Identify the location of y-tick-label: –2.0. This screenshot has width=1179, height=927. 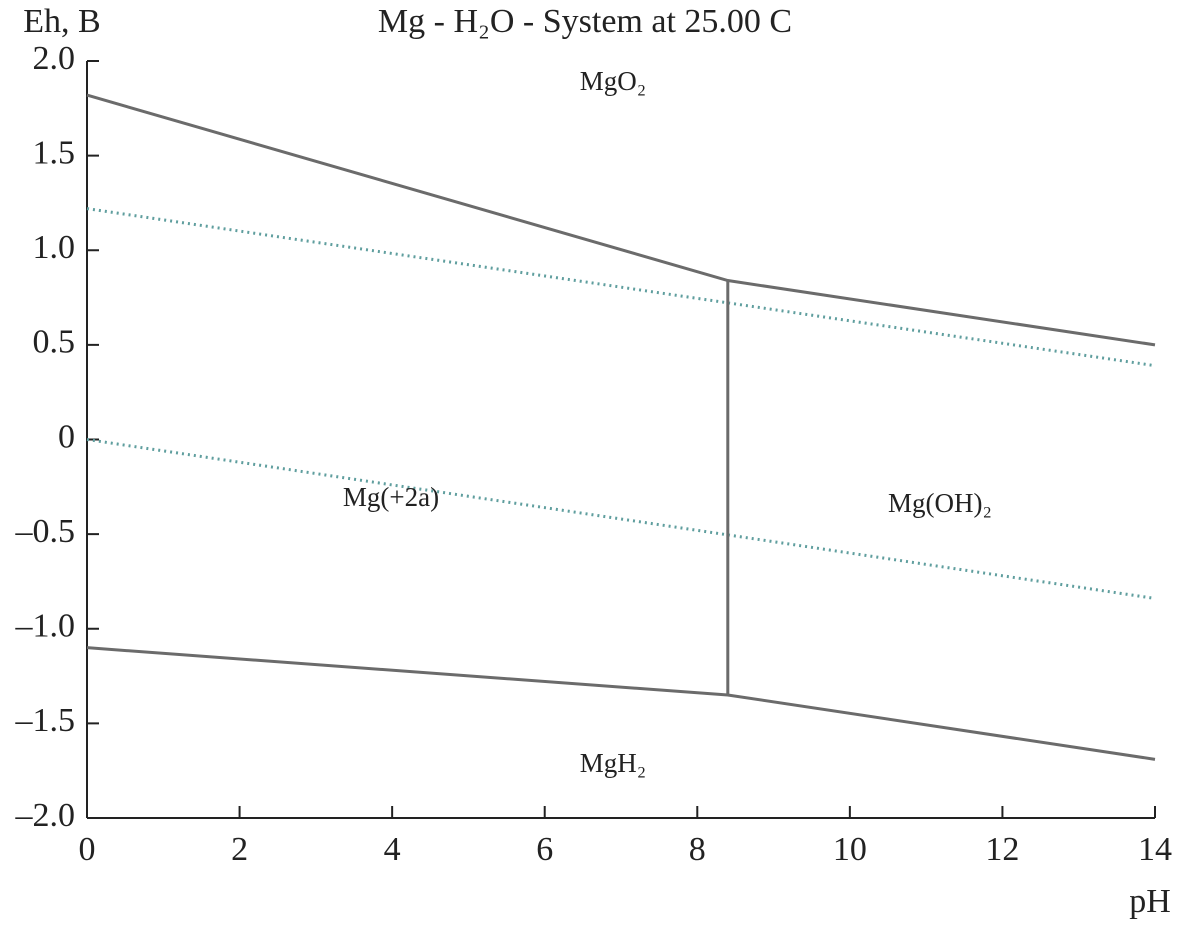
(45, 815).